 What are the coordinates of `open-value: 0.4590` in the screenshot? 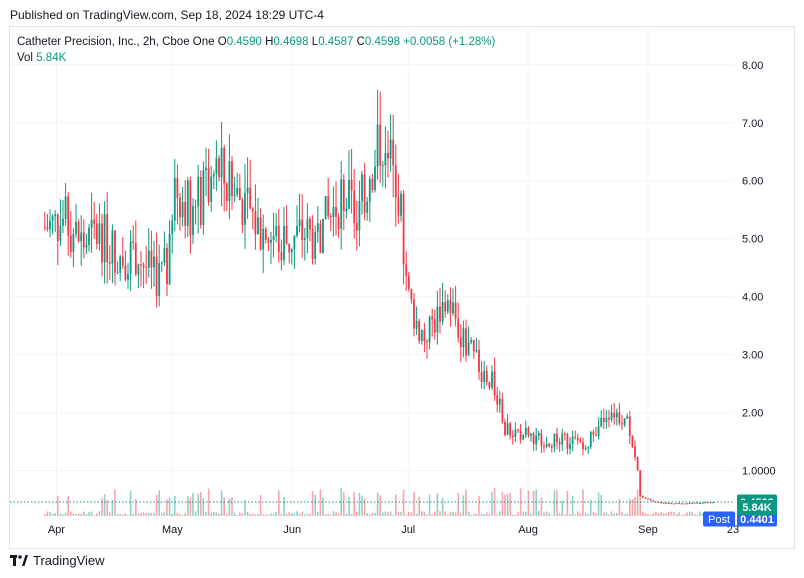 It's located at (244, 42).